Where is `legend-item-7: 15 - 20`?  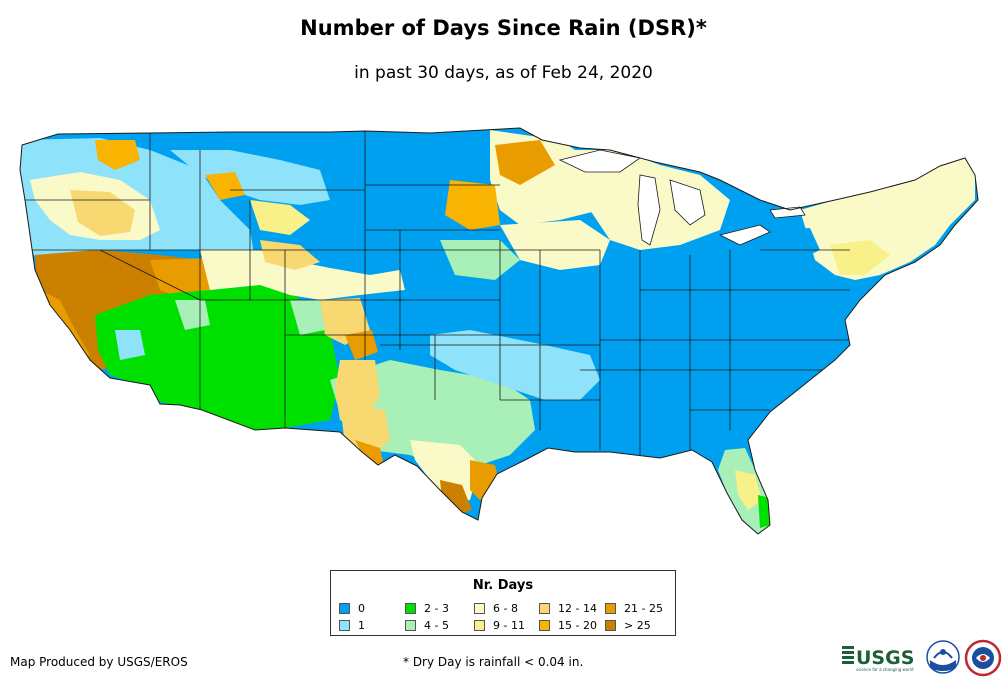
legend-item-7: 15 - 20 is located at coordinates (568, 625).